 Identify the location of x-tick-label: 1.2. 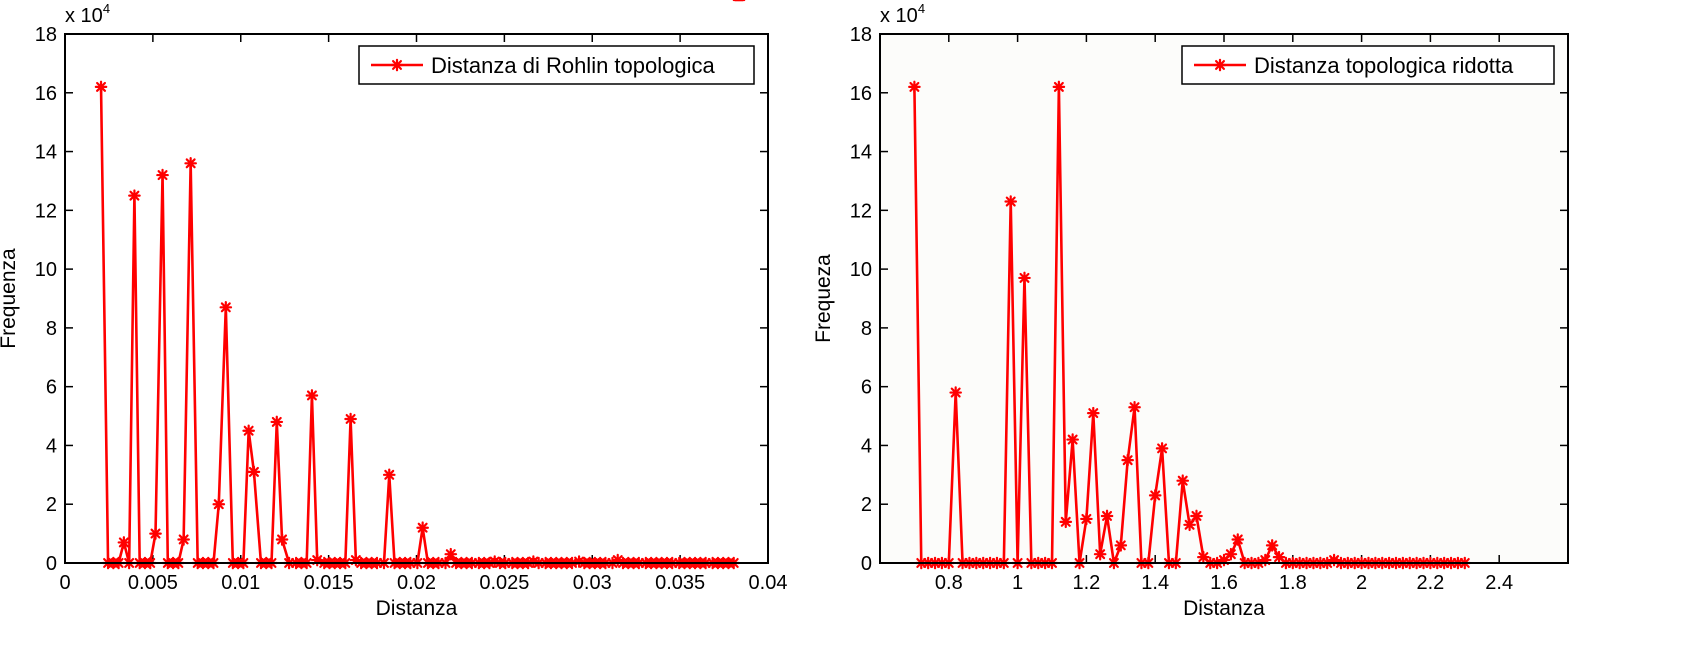
(1086, 583).